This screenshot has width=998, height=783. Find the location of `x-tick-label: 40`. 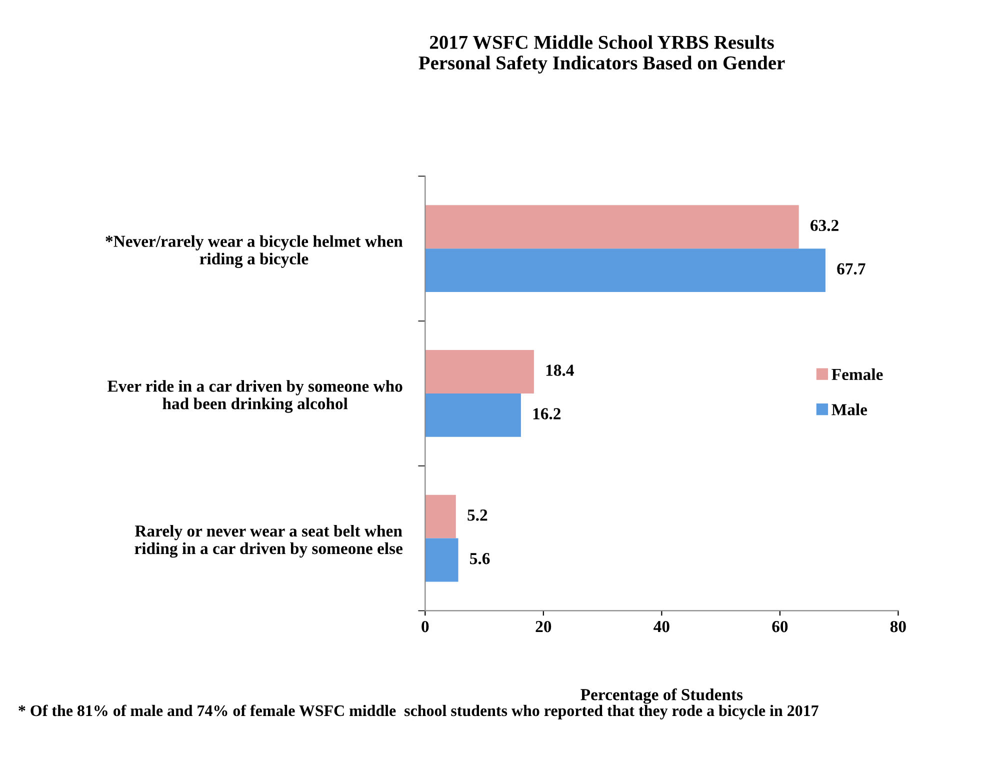

x-tick-label: 40 is located at coordinates (662, 626).